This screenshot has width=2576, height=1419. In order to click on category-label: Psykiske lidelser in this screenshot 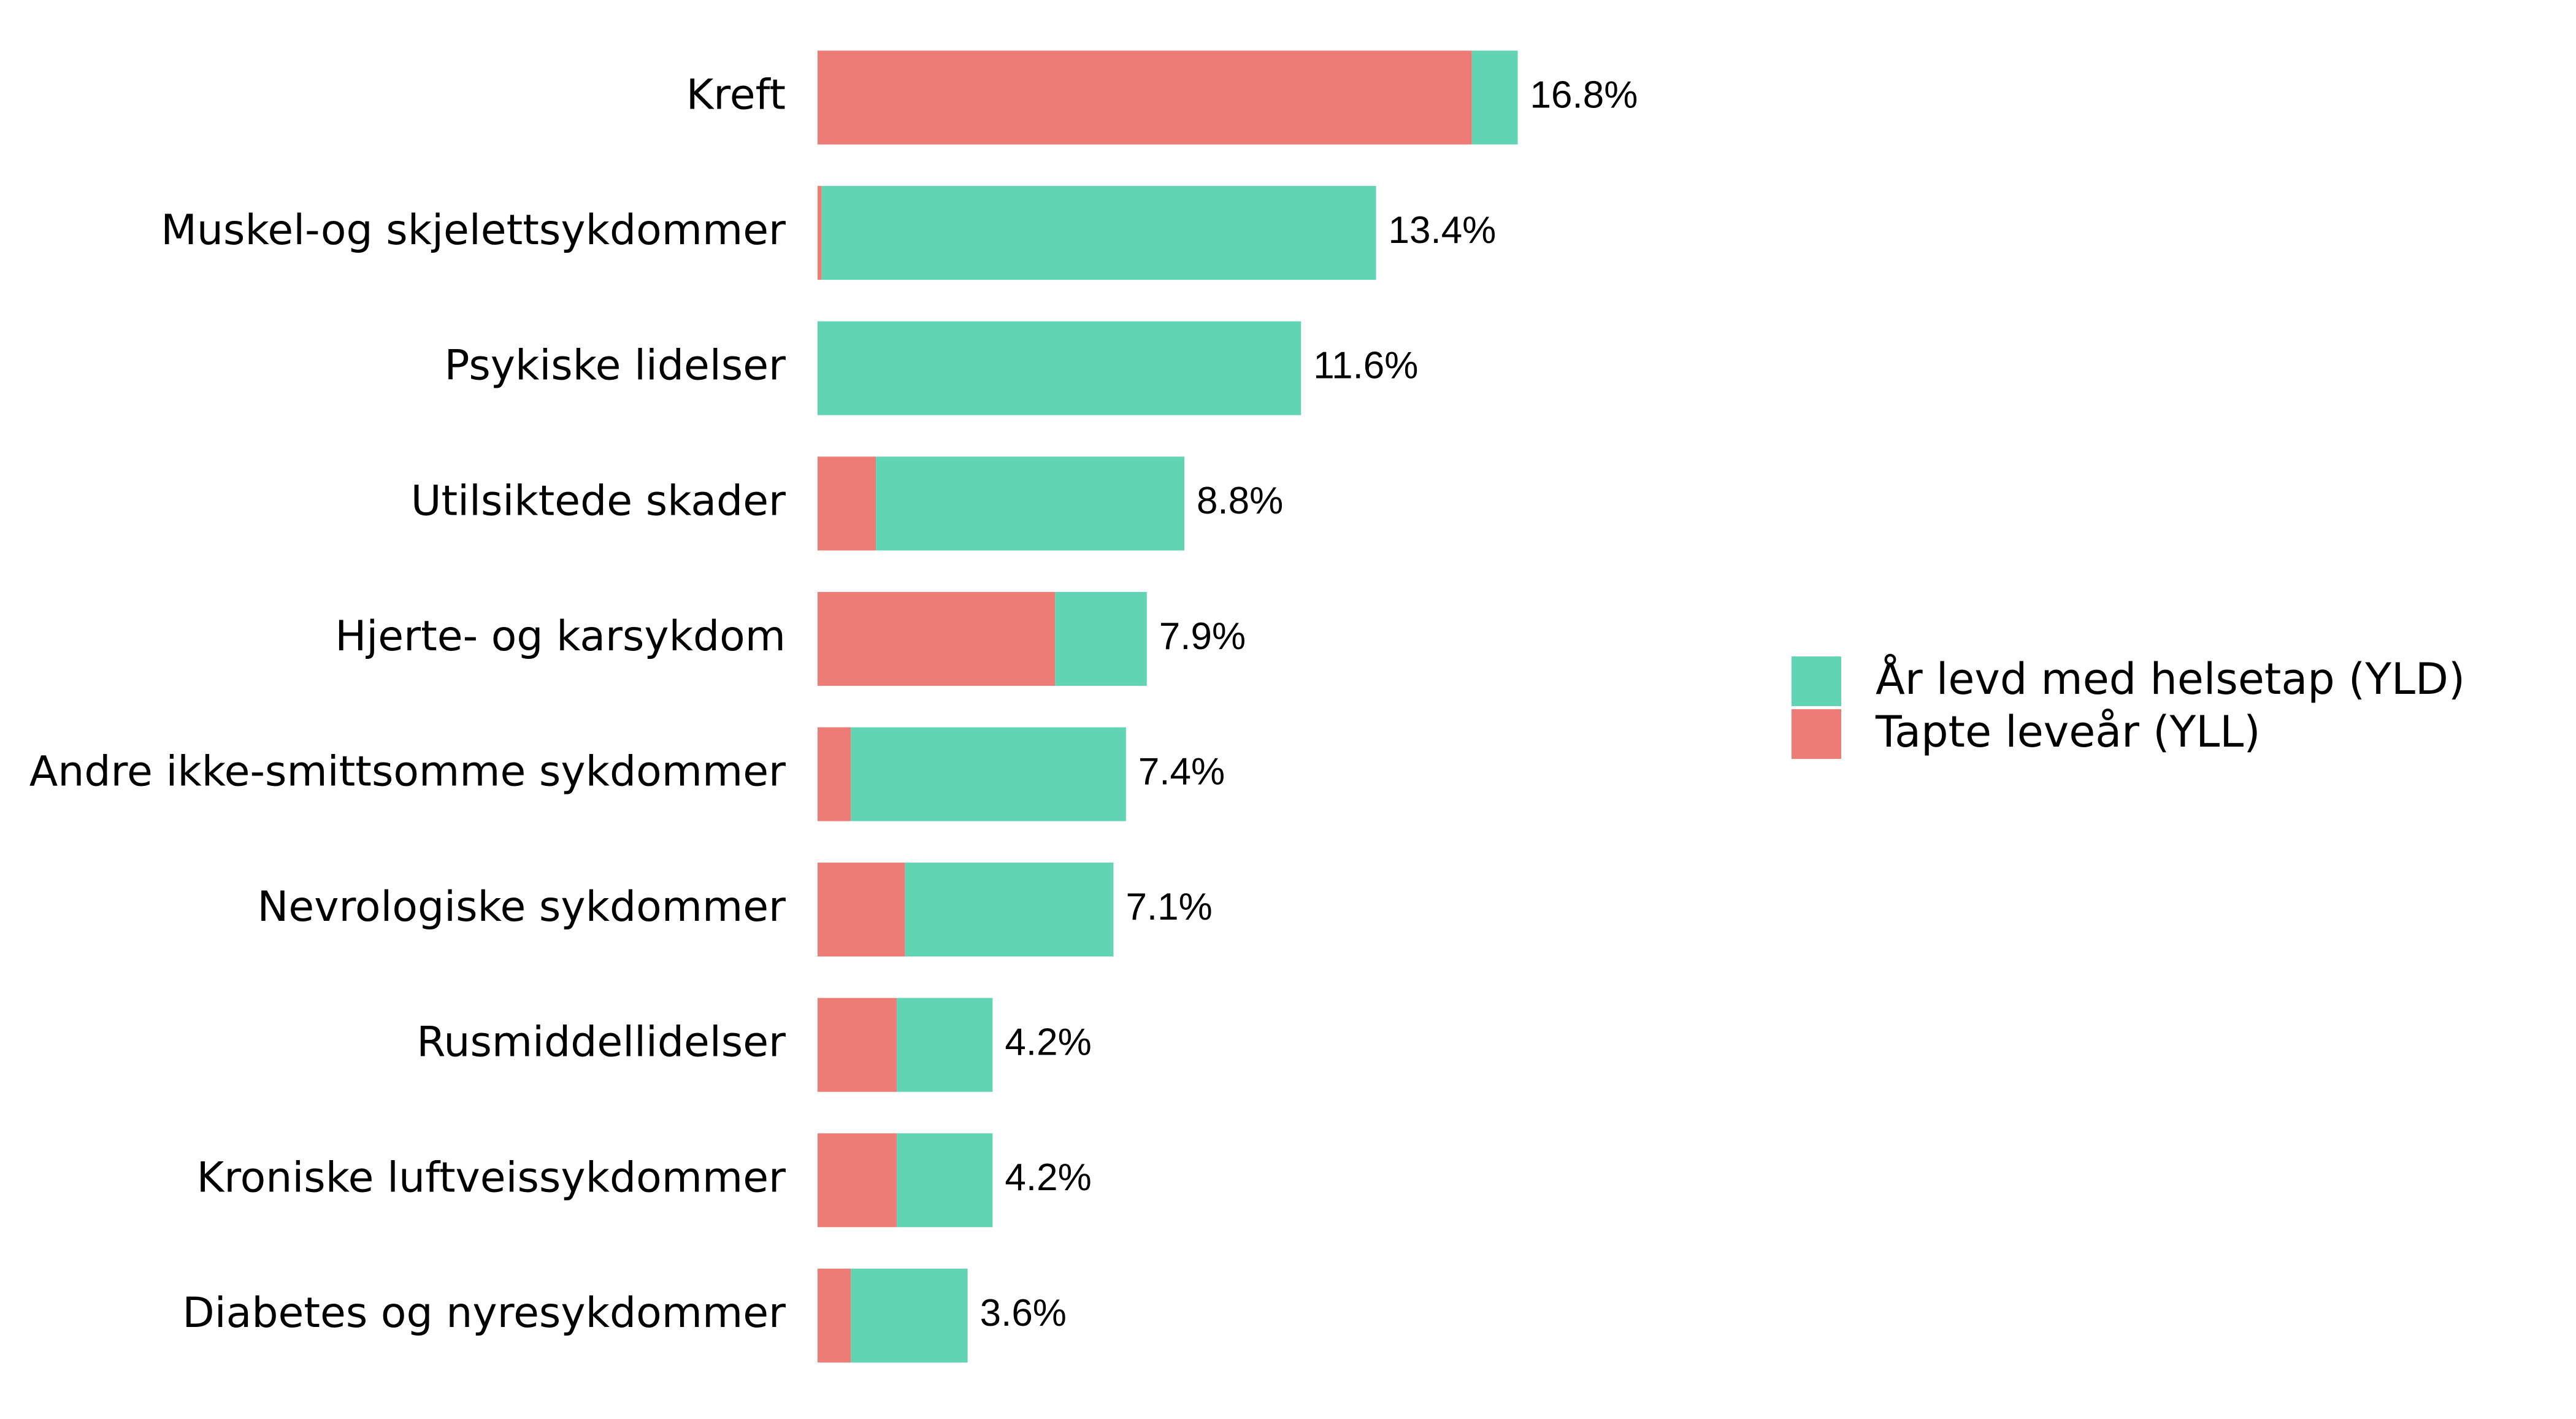, I will do `click(615, 366)`.